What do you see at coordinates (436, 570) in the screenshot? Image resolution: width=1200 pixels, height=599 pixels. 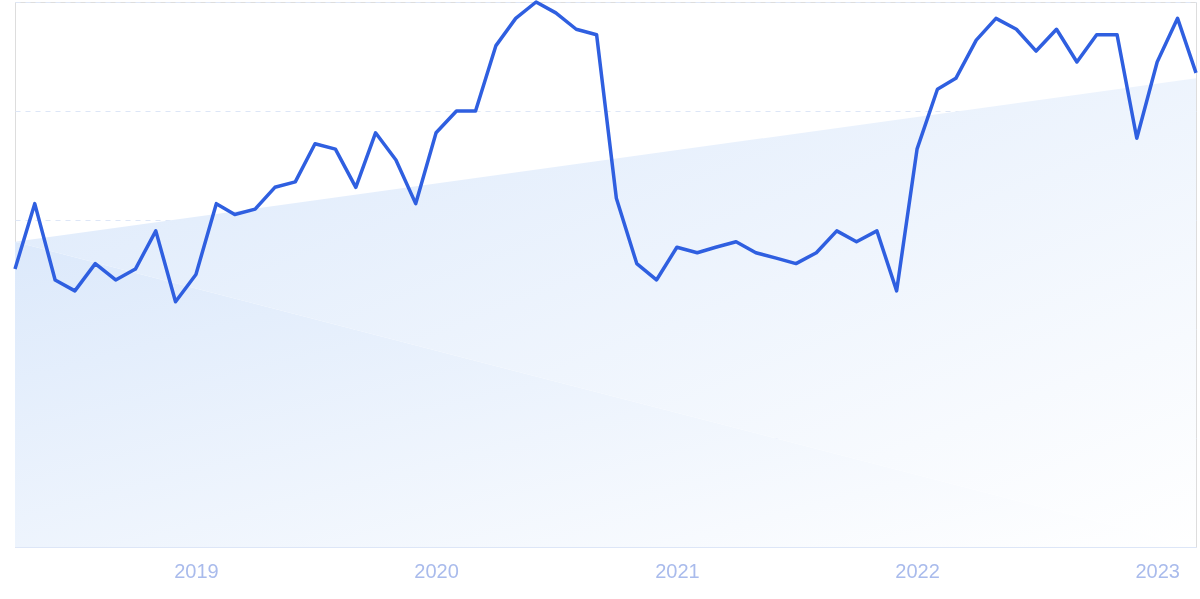 I see `x-tick-label: 2020` at bounding box center [436, 570].